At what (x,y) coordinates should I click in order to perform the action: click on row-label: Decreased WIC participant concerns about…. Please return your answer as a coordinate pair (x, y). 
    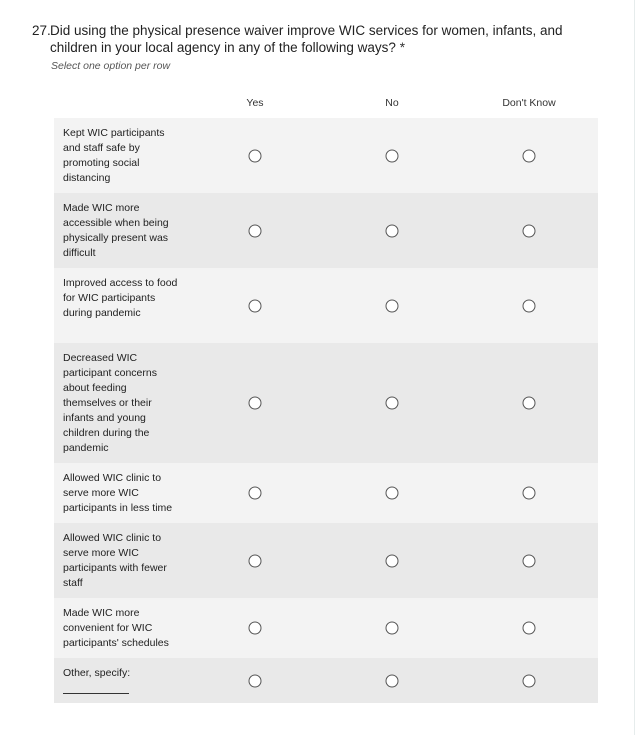
    Looking at the image, I should click on (110, 403).